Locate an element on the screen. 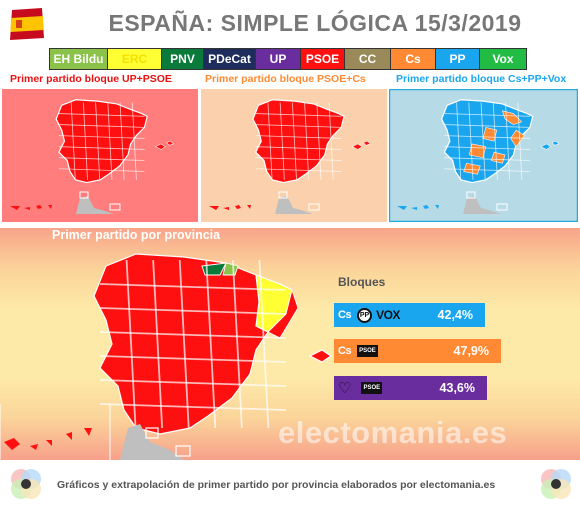 The height and width of the screenshot is (509, 580). legend-item-psoe: PSOE is located at coordinates (323, 59).